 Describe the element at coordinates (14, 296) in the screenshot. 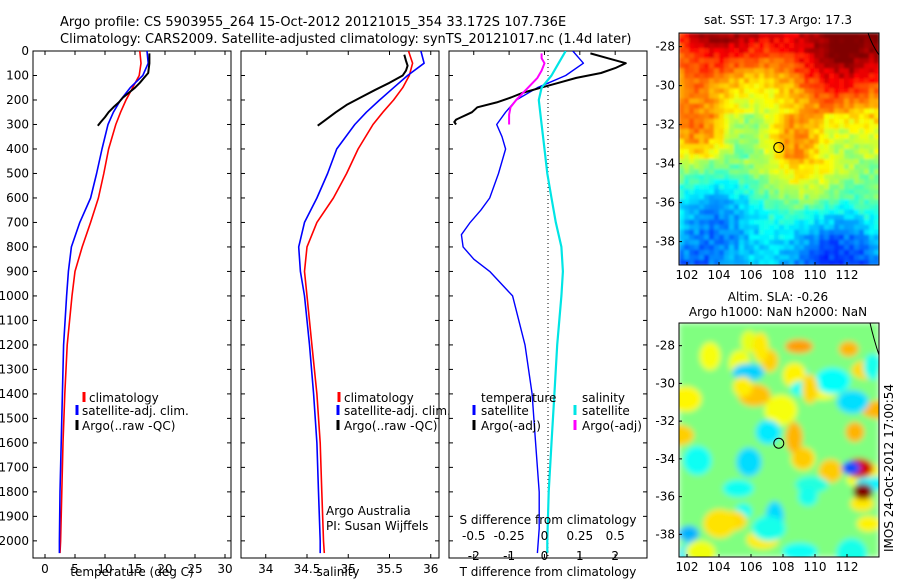

I see `depth-tick-label: 1000` at that location.